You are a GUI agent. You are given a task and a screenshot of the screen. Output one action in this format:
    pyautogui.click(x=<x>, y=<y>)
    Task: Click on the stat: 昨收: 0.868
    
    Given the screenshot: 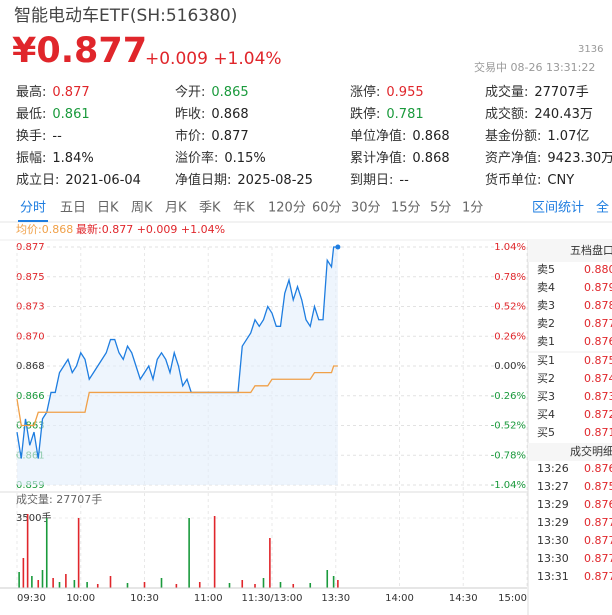 What is the action you would take?
    pyautogui.click(x=212, y=114)
    